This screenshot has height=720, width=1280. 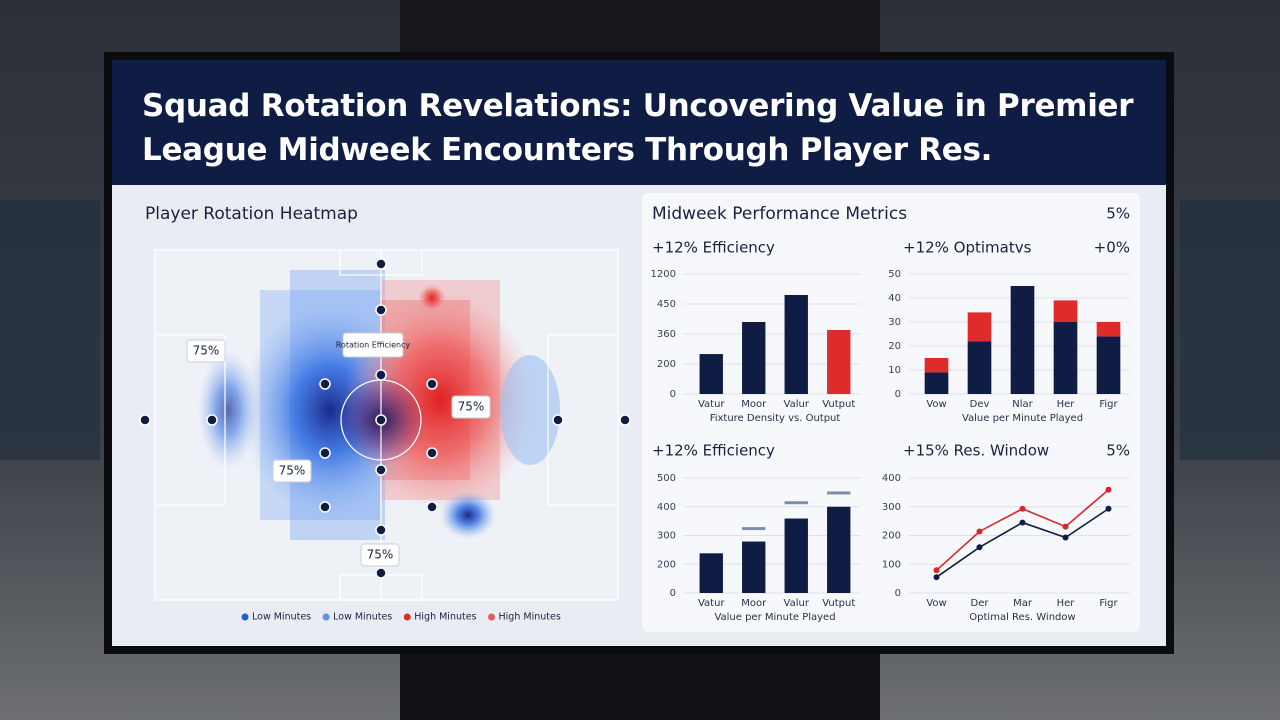 What do you see at coordinates (338, 449) in the screenshot?
I see `label-boxes` at bounding box center [338, 449].